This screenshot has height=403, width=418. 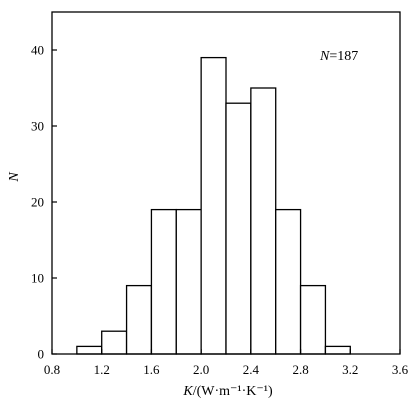 What do you see at coordinates (14, 177) in the screenshot?
I see `y-axis-label: N` at bounding box center [14, 177].